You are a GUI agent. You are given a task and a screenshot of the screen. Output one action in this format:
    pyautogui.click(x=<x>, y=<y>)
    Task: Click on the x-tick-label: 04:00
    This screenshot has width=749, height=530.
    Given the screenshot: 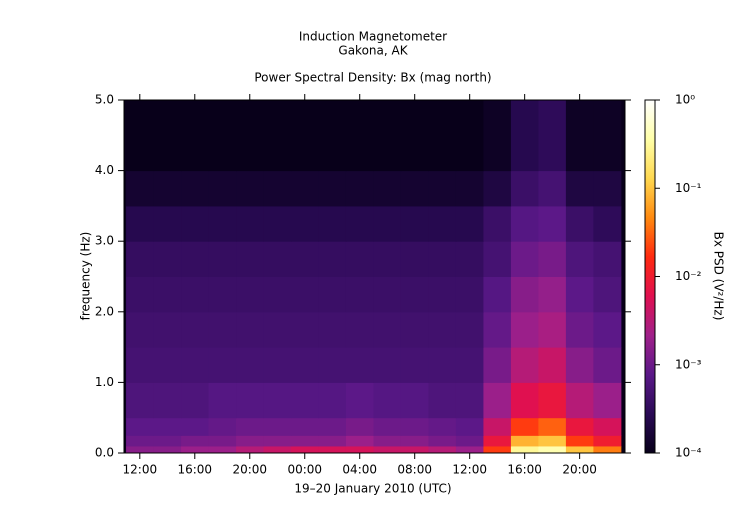 What is the action you would take?
    pyautogui.click(x=359, y=470)
    